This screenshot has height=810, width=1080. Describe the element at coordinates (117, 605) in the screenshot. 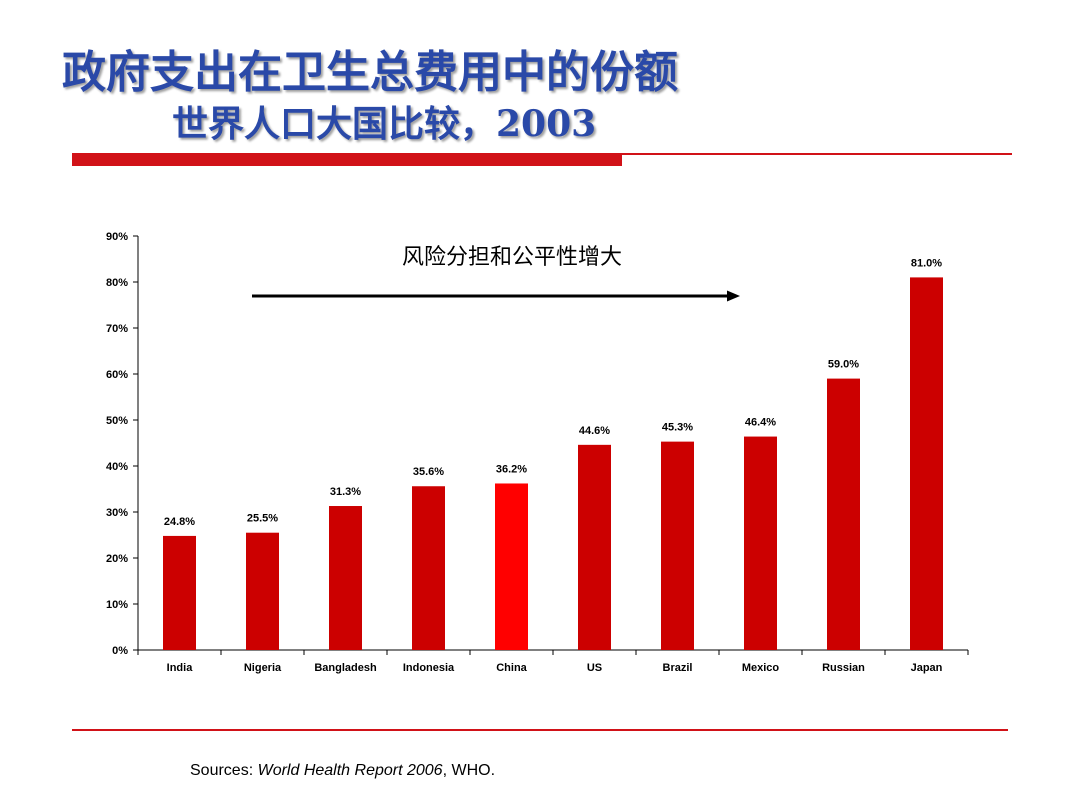

I see `y-tick-label: 10%` at that location.